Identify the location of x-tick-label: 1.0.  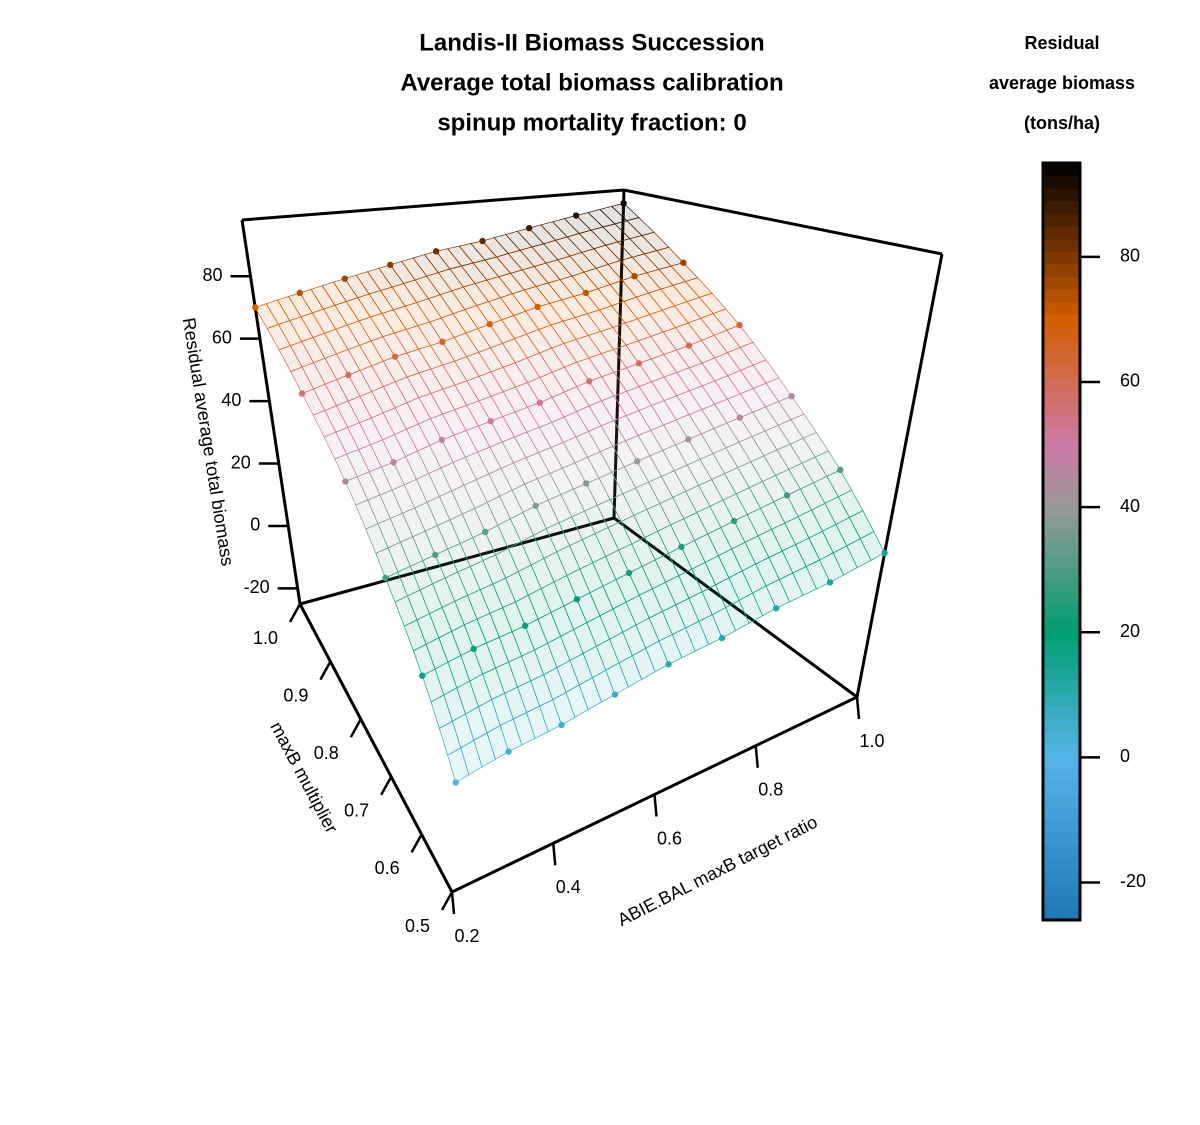
(871, 741).